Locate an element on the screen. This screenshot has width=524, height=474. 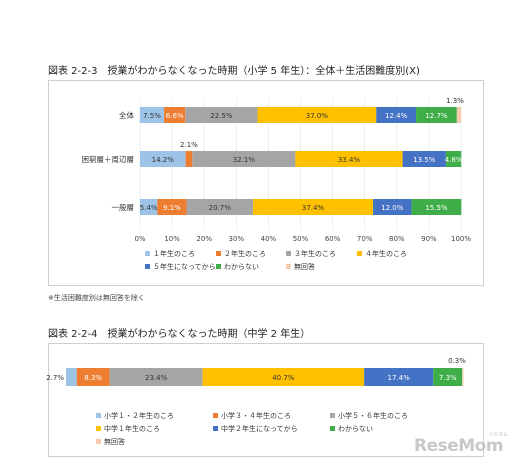
chart1-data-label: 22.5% is located at coordinates (221, 116).